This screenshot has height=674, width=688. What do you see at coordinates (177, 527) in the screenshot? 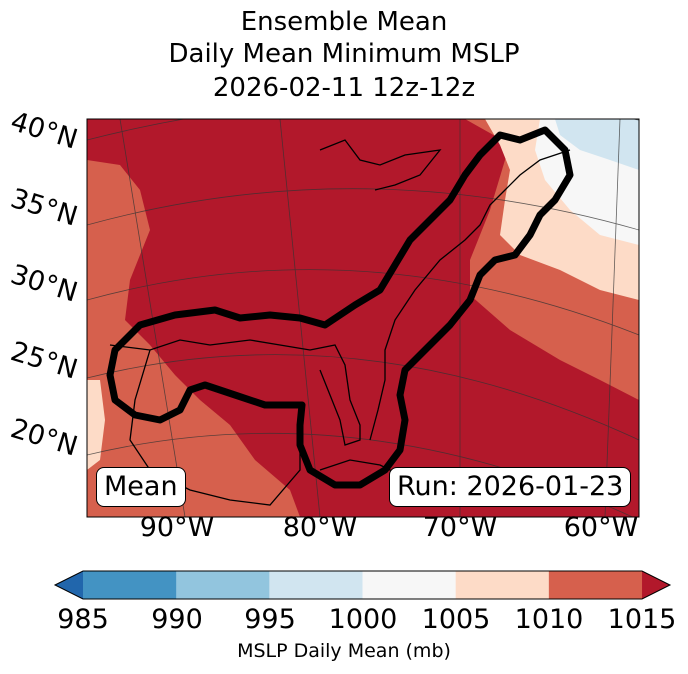
I see `lon-label-90w: 90°W` at bounding box center [177, 527].